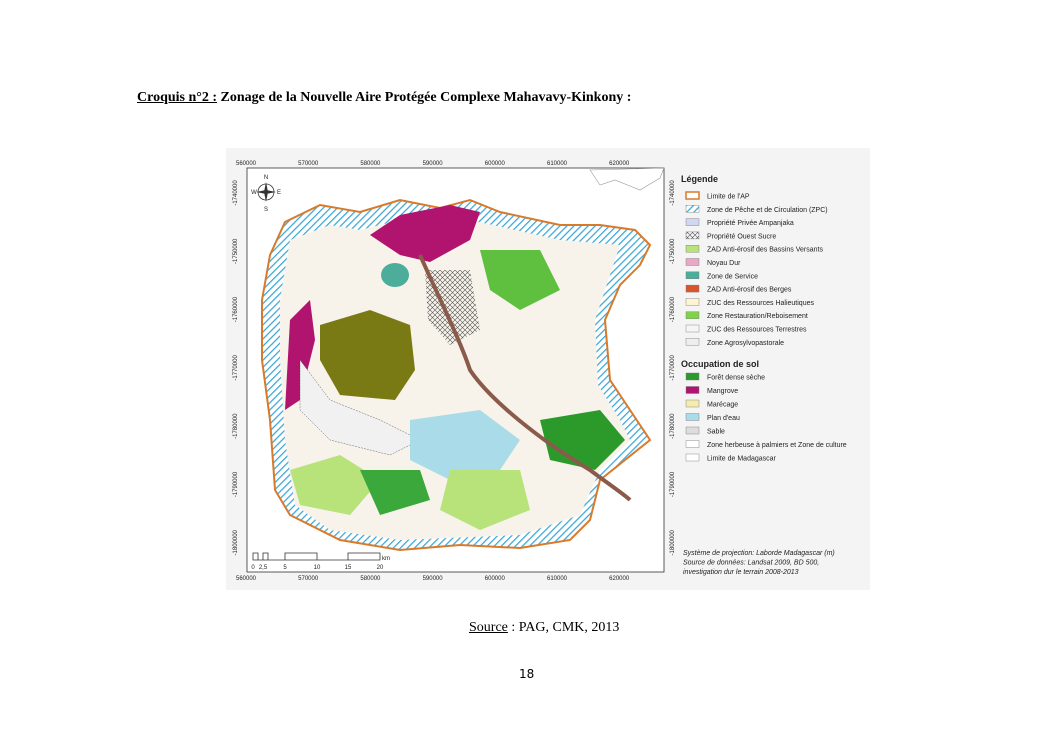 The image size is (1053, 745). What do you see at coordinates (732, 276) in the screenshot?
I see `legend-item: Zone de Service` at bounding box center [732, 276].